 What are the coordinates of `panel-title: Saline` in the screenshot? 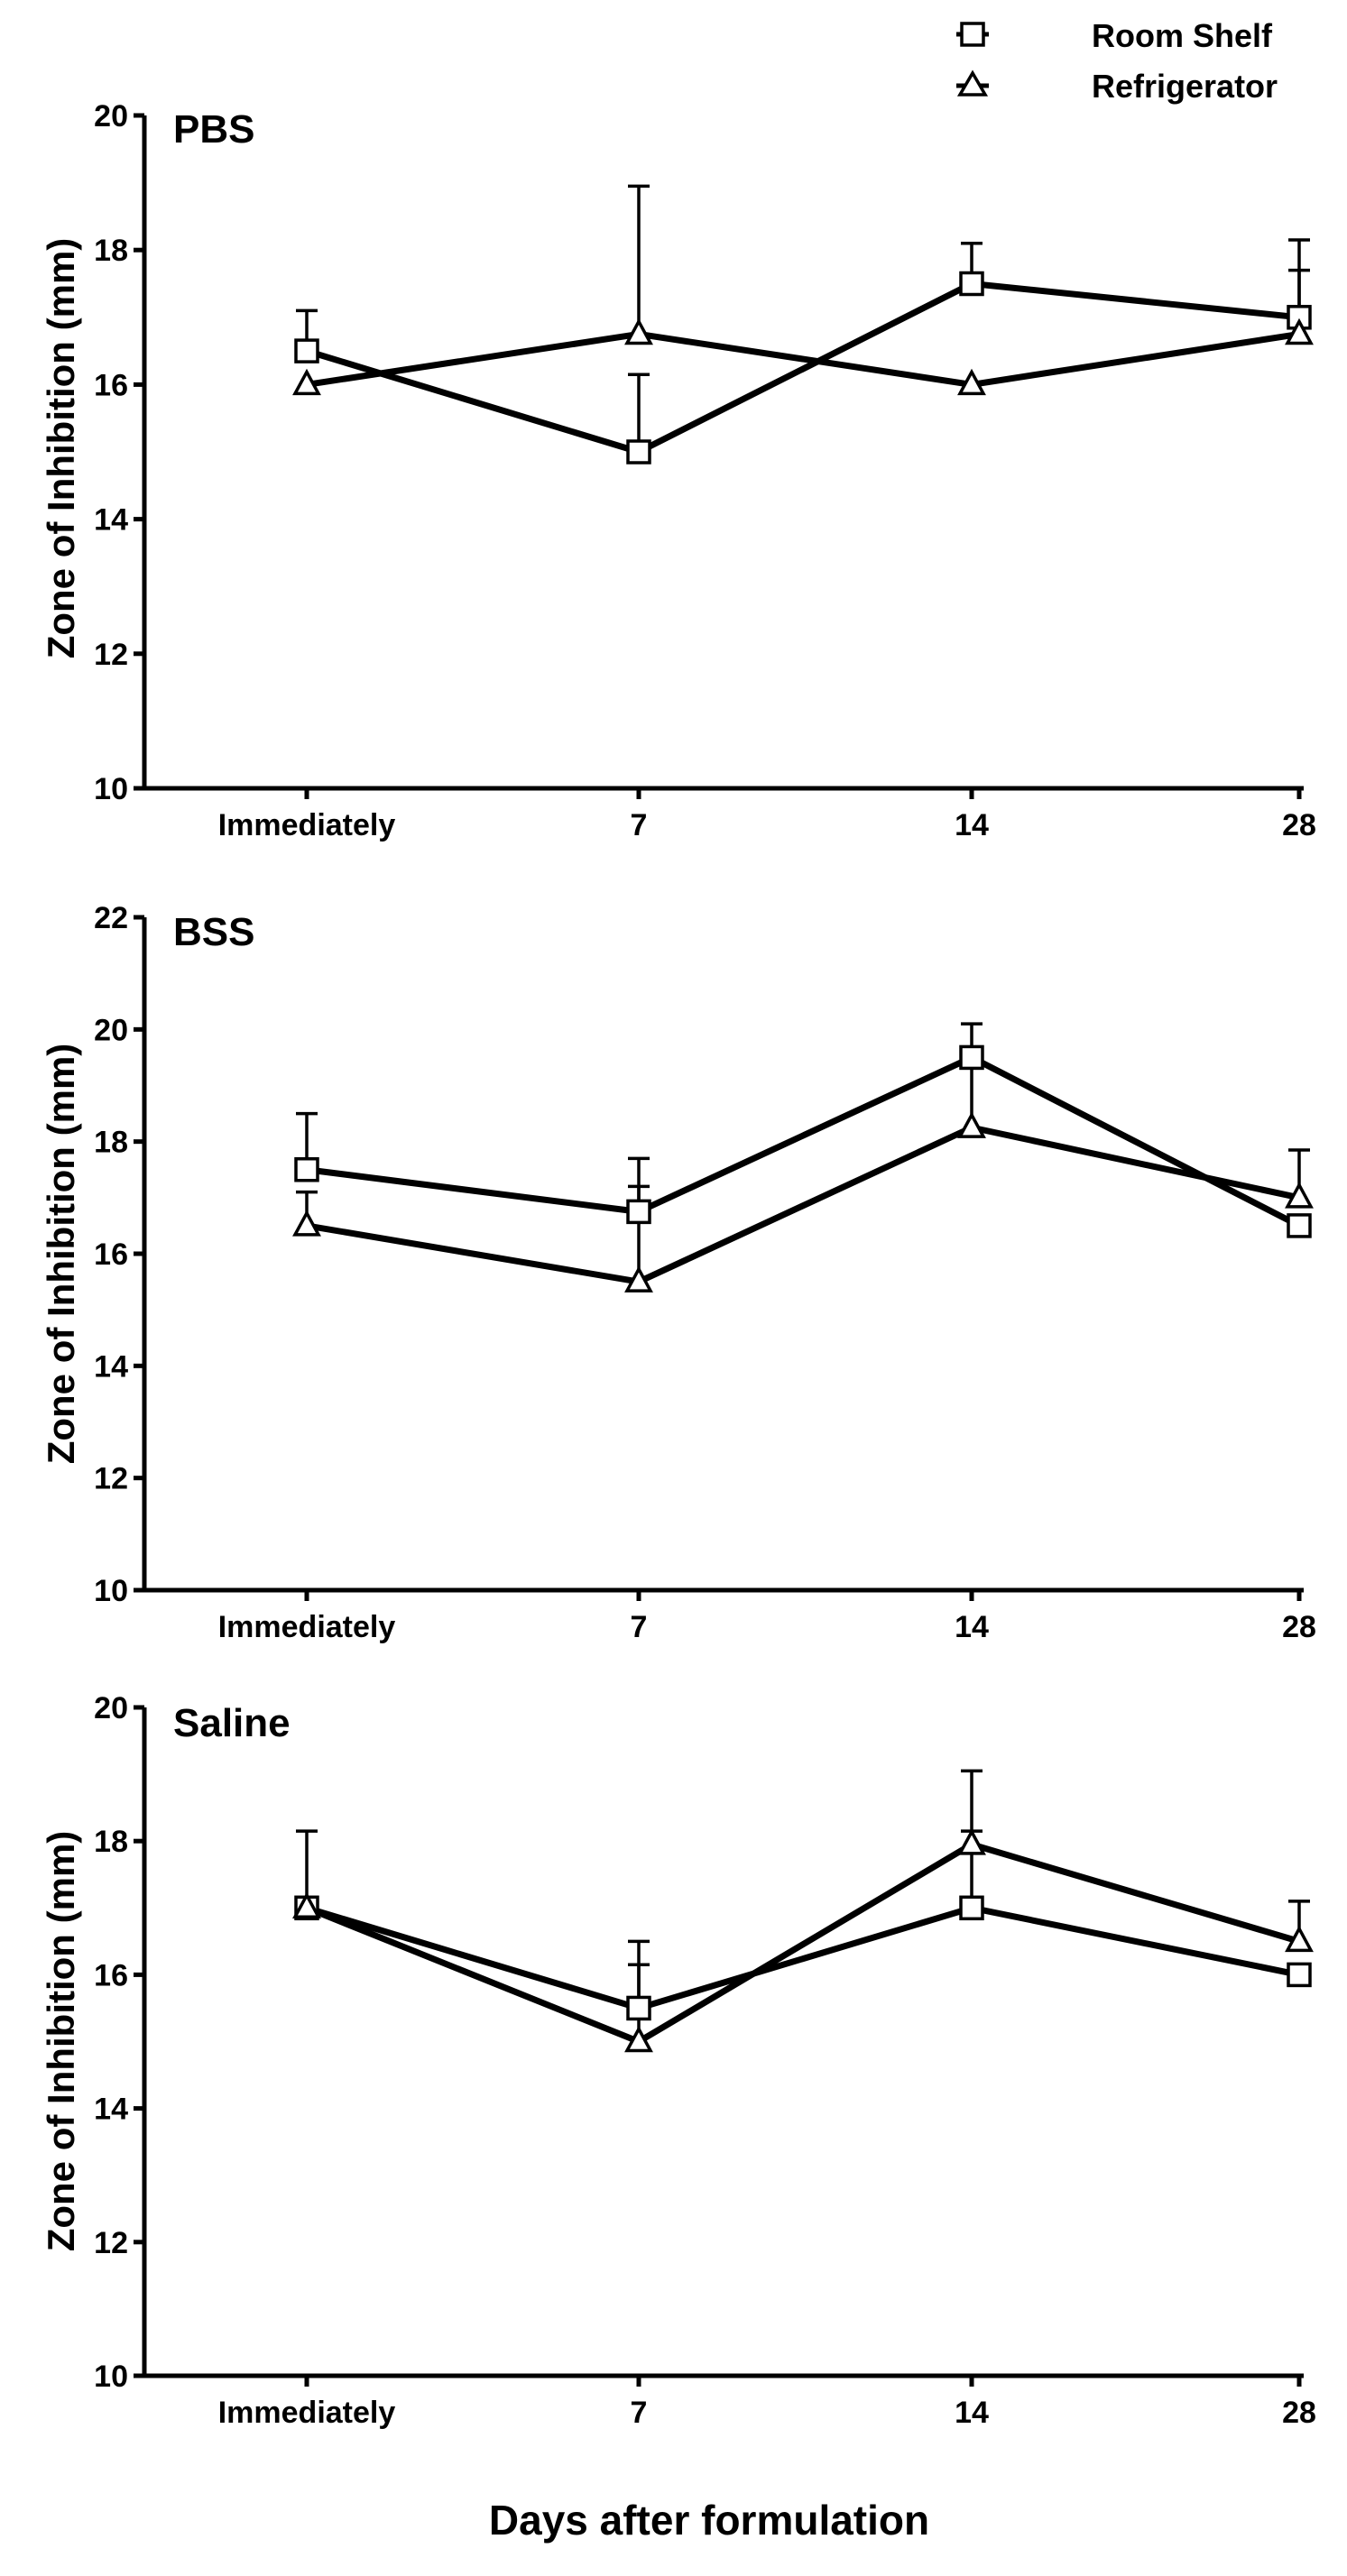 It's located at (232, 1723).